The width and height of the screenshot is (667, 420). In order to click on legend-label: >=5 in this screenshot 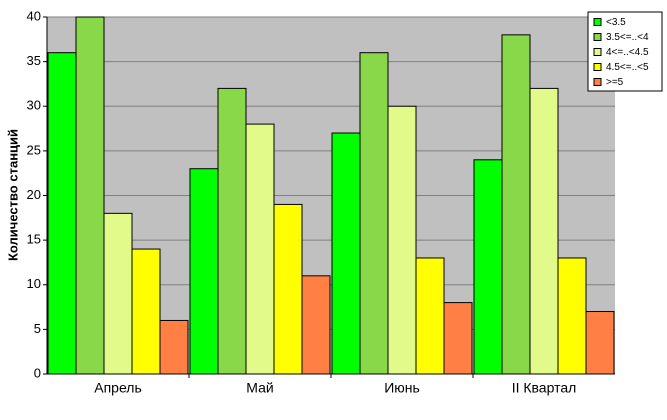, I will do `click(615, 82)`.